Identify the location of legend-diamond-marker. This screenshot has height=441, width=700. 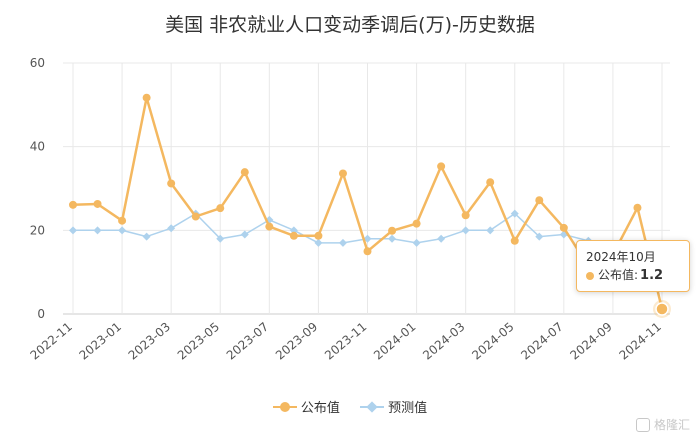
(372, 407).